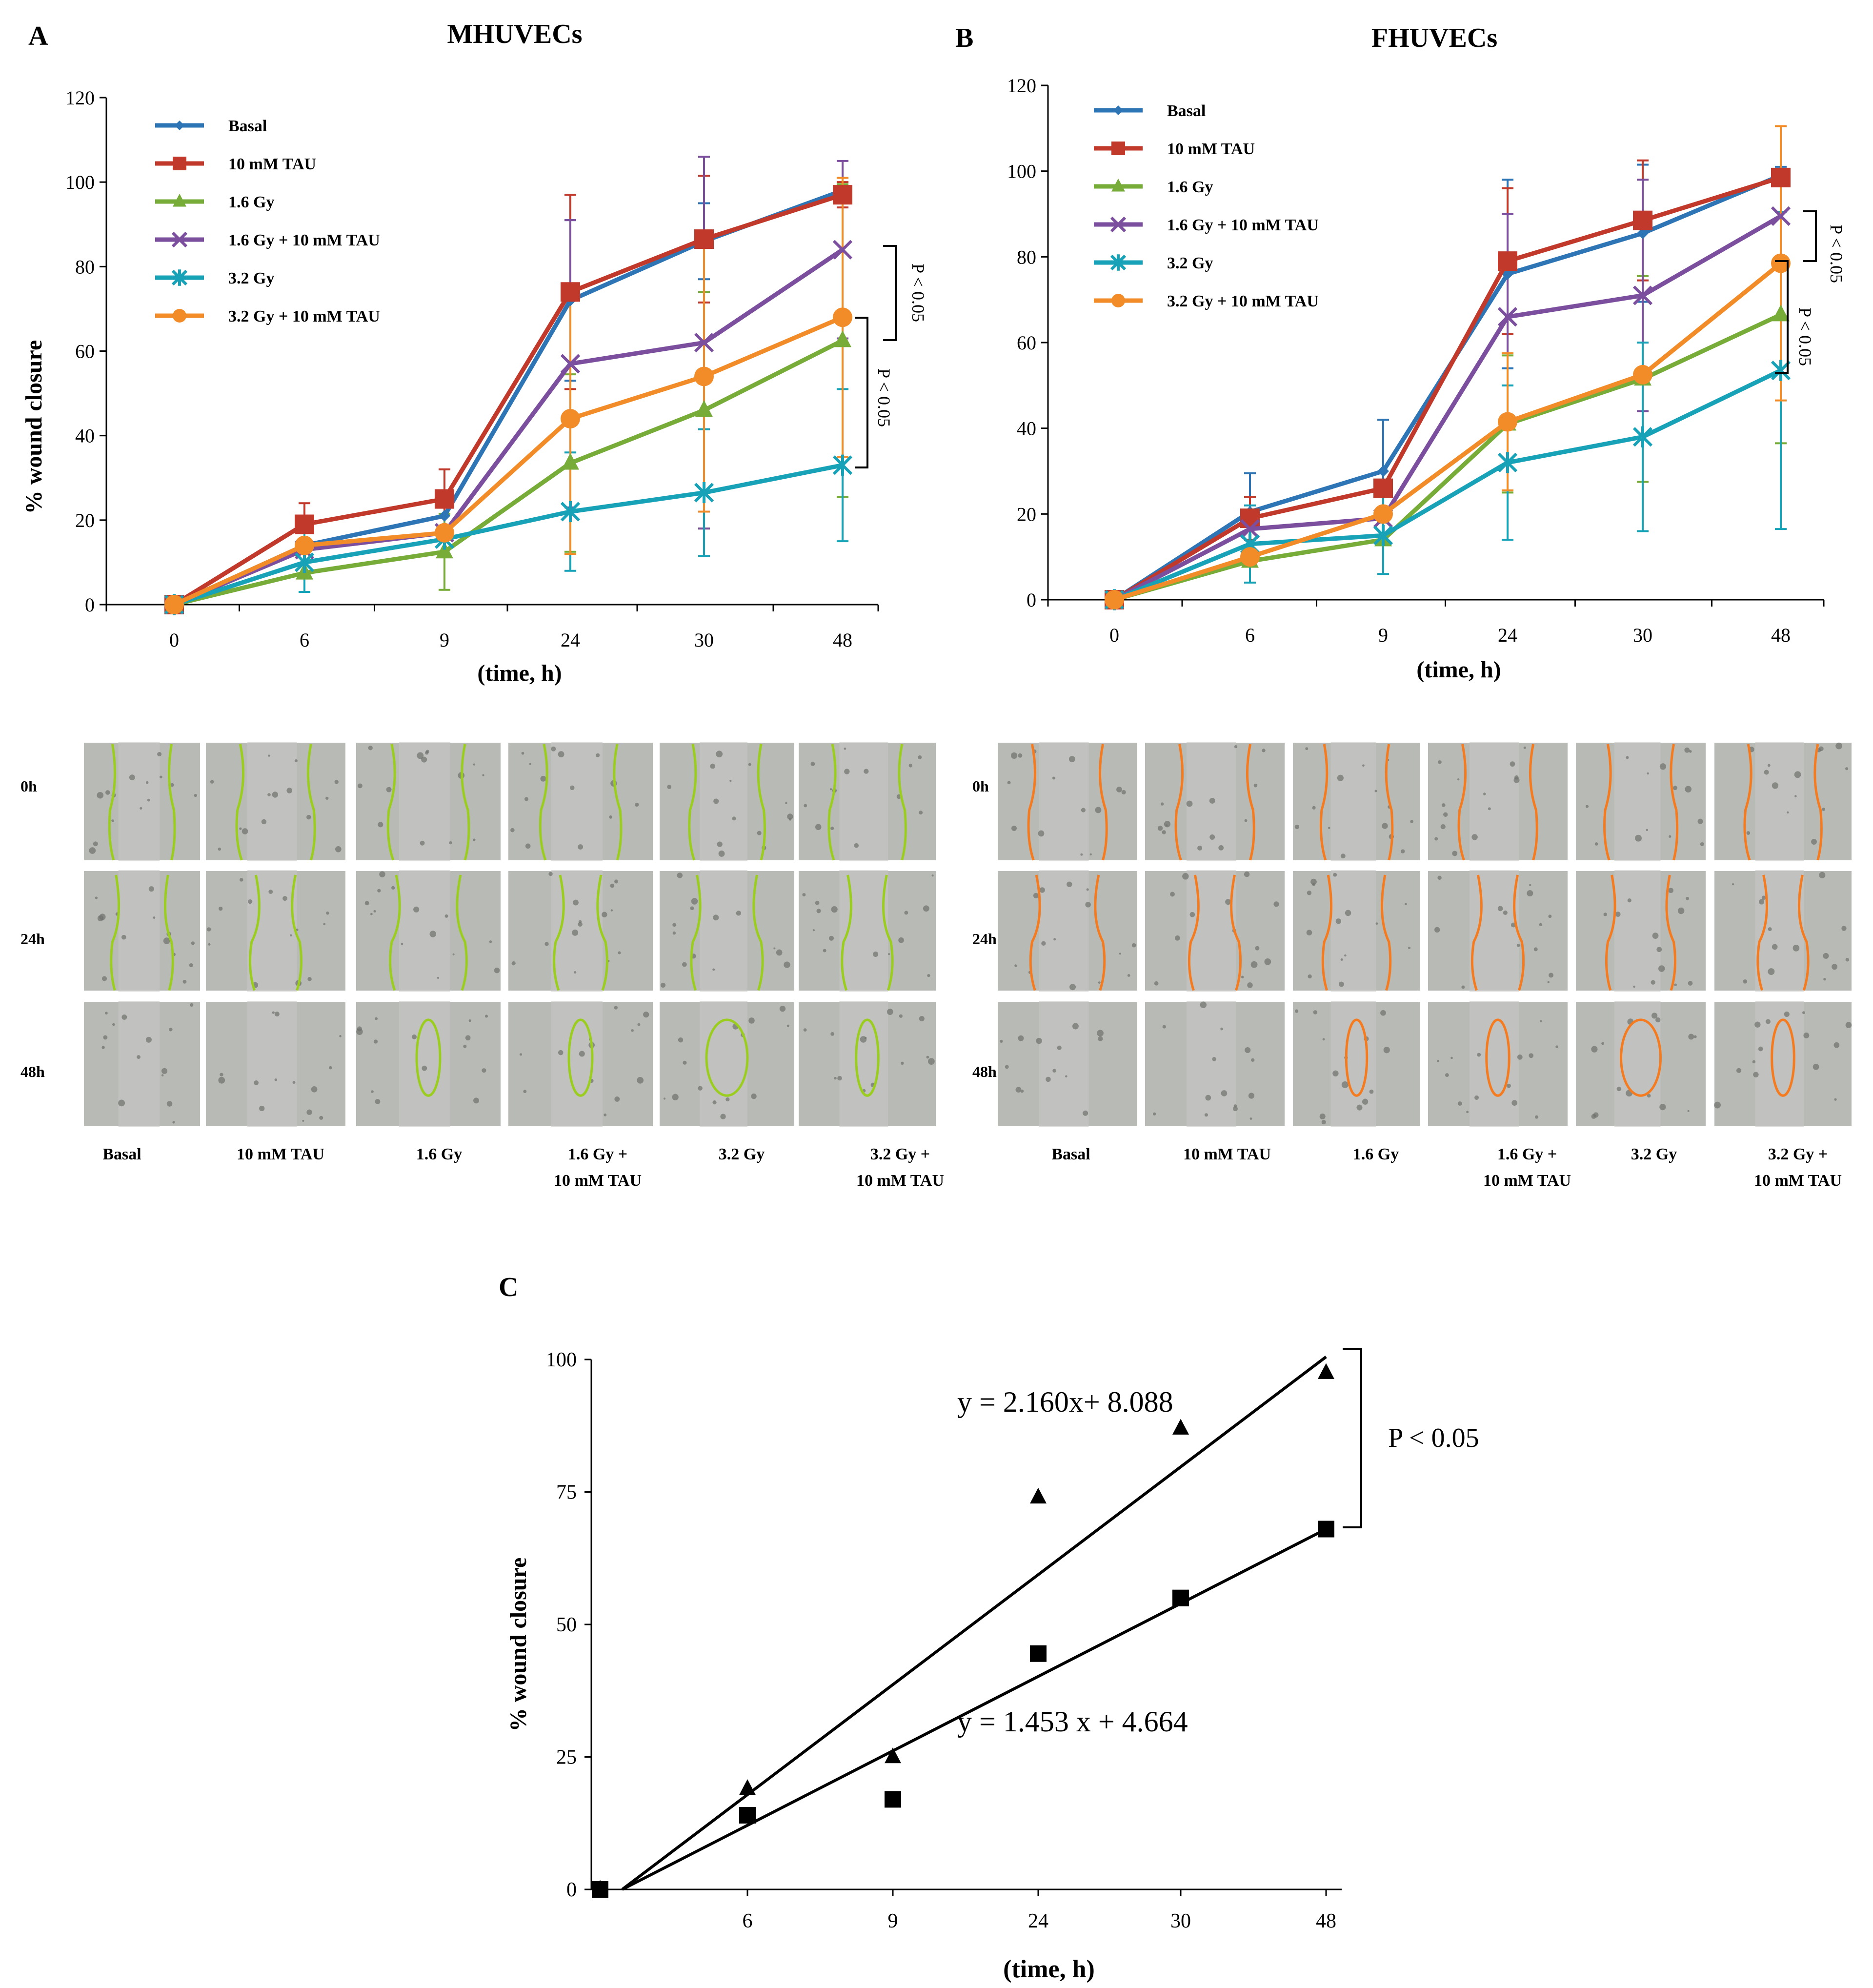 This screenshot has height=1988, width=1873. I want to click on panel-b-title: FHUVECs, so click(1434, 38).